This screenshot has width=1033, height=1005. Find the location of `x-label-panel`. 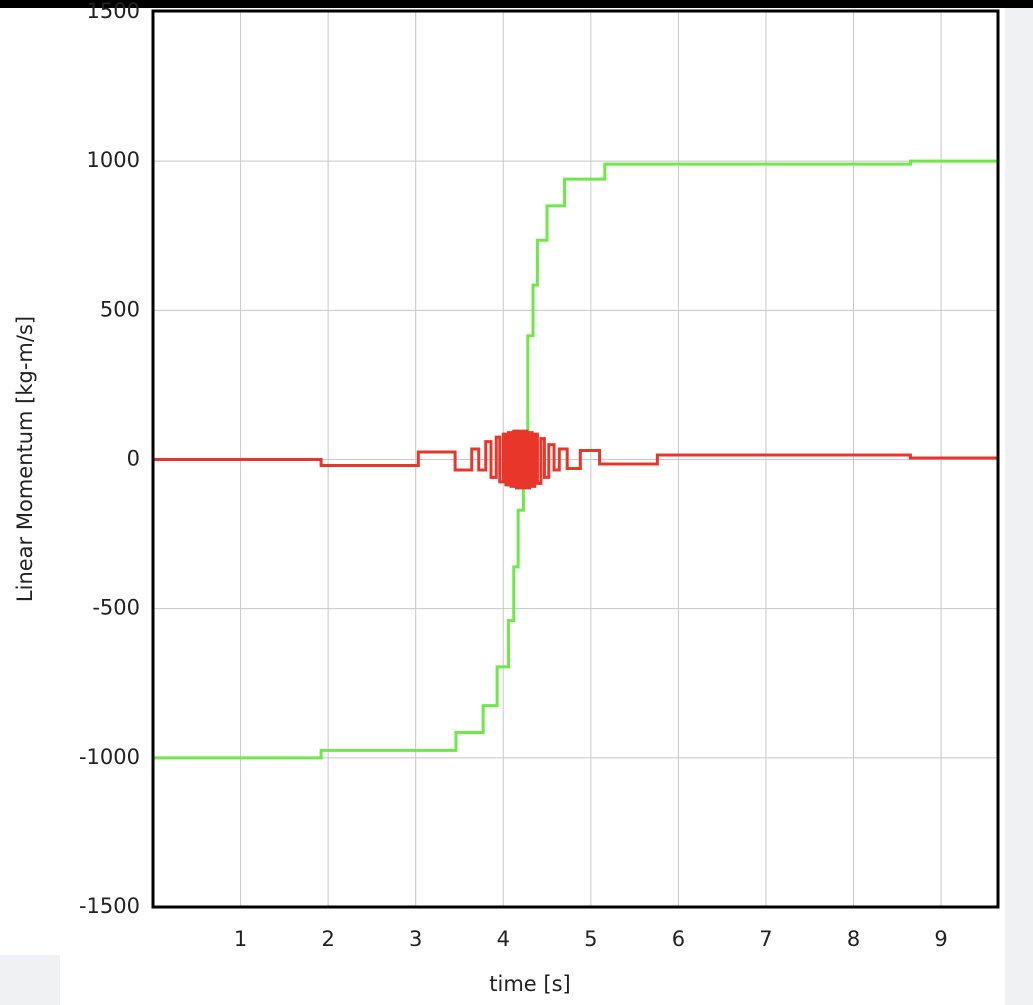

x-label-panel is located at coordinates (532, 980).